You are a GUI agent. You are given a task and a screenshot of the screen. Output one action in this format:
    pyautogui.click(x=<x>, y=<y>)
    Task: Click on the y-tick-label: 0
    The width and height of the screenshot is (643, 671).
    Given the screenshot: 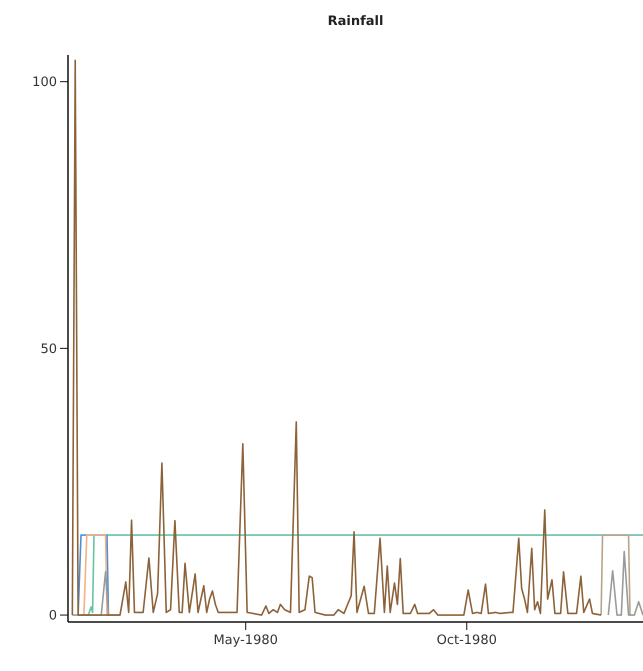 What is the action you would take?
    pyautogui.click(x=52, y=616)
    